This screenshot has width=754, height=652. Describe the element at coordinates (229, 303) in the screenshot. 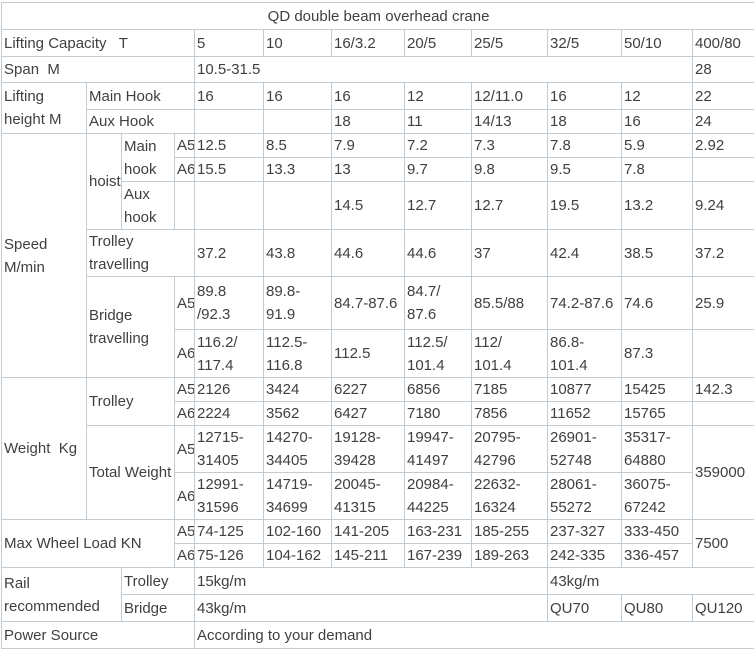

I see `table-cell: 89.8 /92.3` at that location.